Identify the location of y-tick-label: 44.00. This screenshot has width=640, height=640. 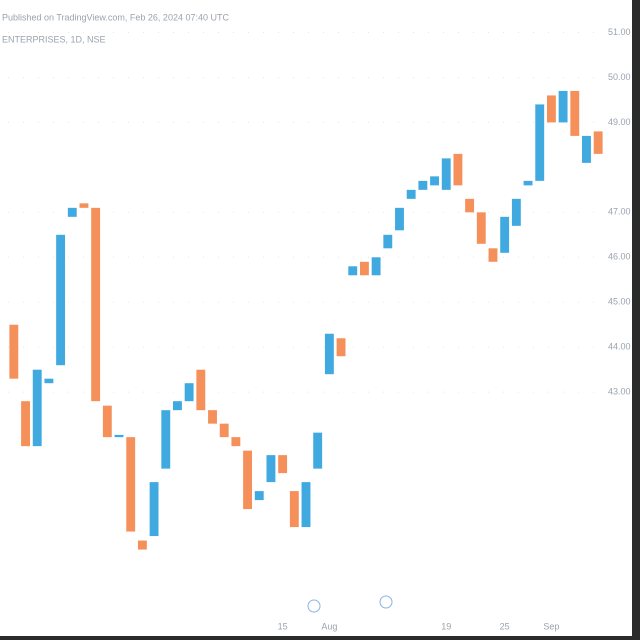
(619, 347).